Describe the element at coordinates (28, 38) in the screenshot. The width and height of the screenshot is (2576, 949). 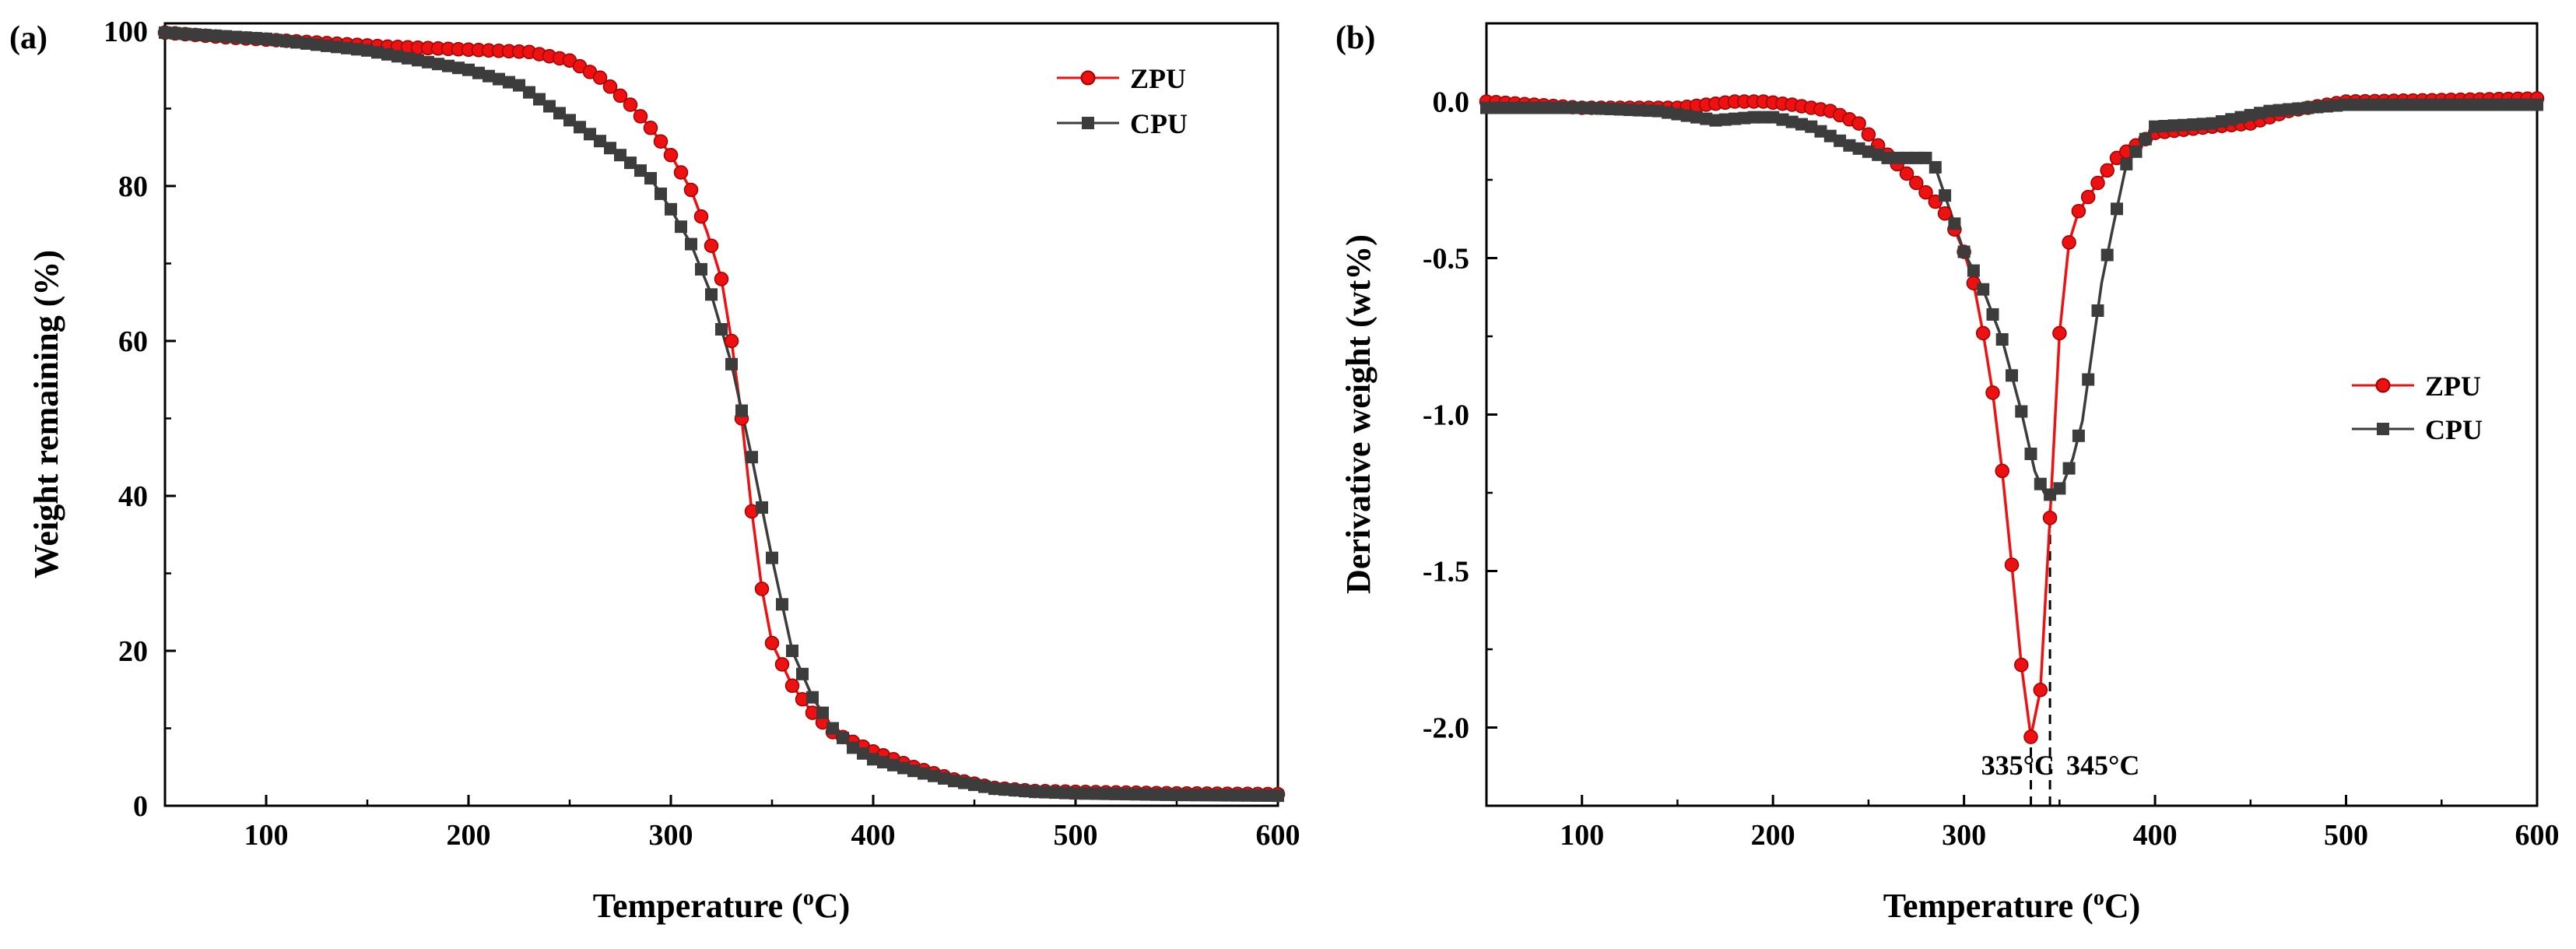
I see `panel-a-label: (a)` at that location.